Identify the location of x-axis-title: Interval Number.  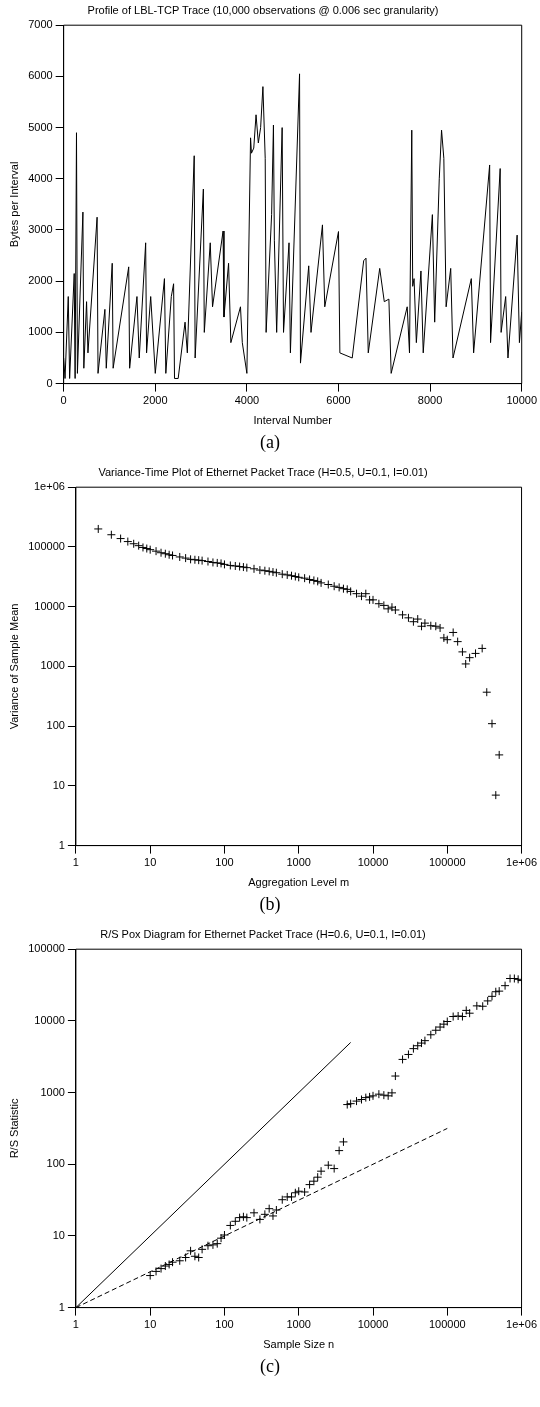
(293, 420).